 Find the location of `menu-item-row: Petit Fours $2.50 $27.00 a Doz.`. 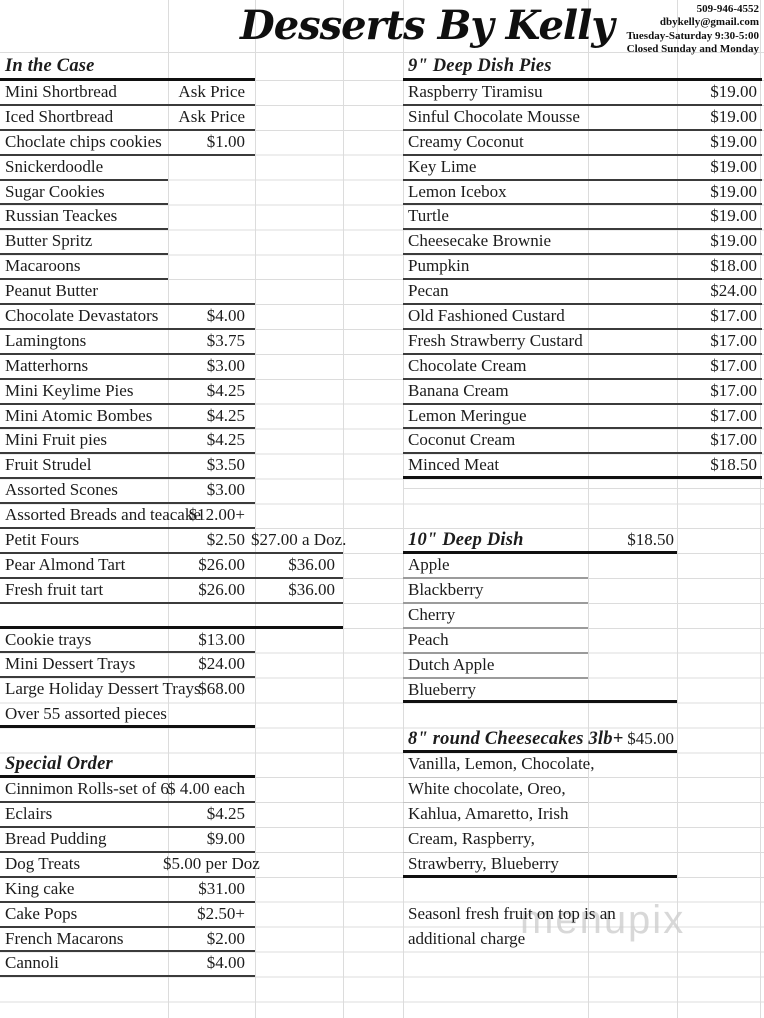

menu-item-row: Petit Fours $2.50 $27.00 a Doz. is located at coordinates (173, 541).